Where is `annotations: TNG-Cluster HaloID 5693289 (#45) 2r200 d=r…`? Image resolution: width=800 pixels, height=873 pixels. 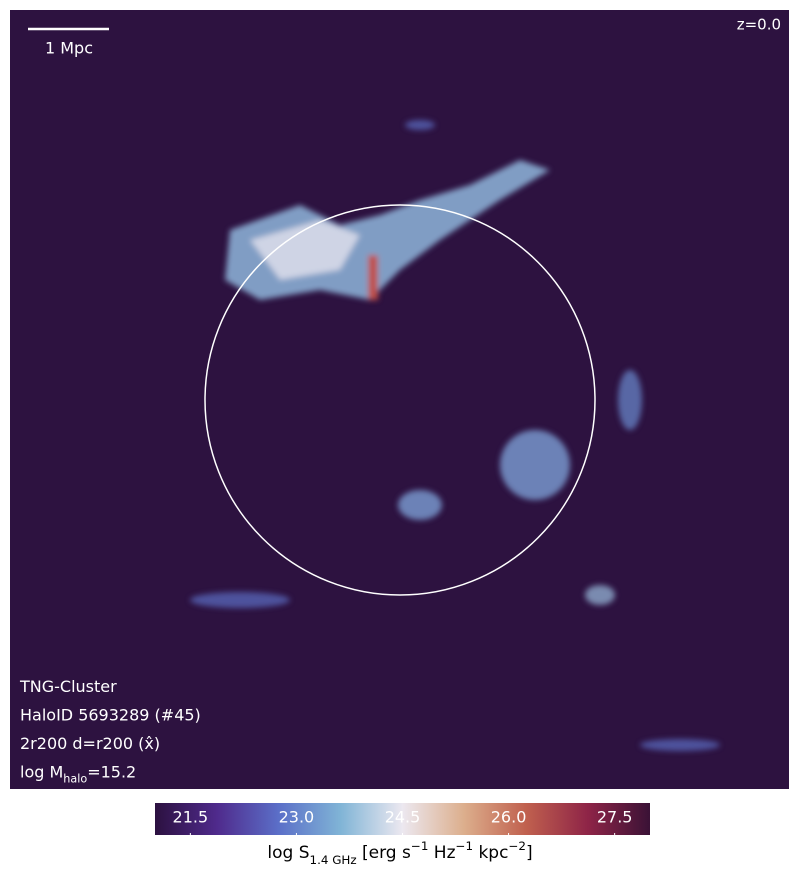 annotations: TNG-Cluster HaloID 5693289 (#45) 2r200 d=r… is located at coordinates (110, 731).